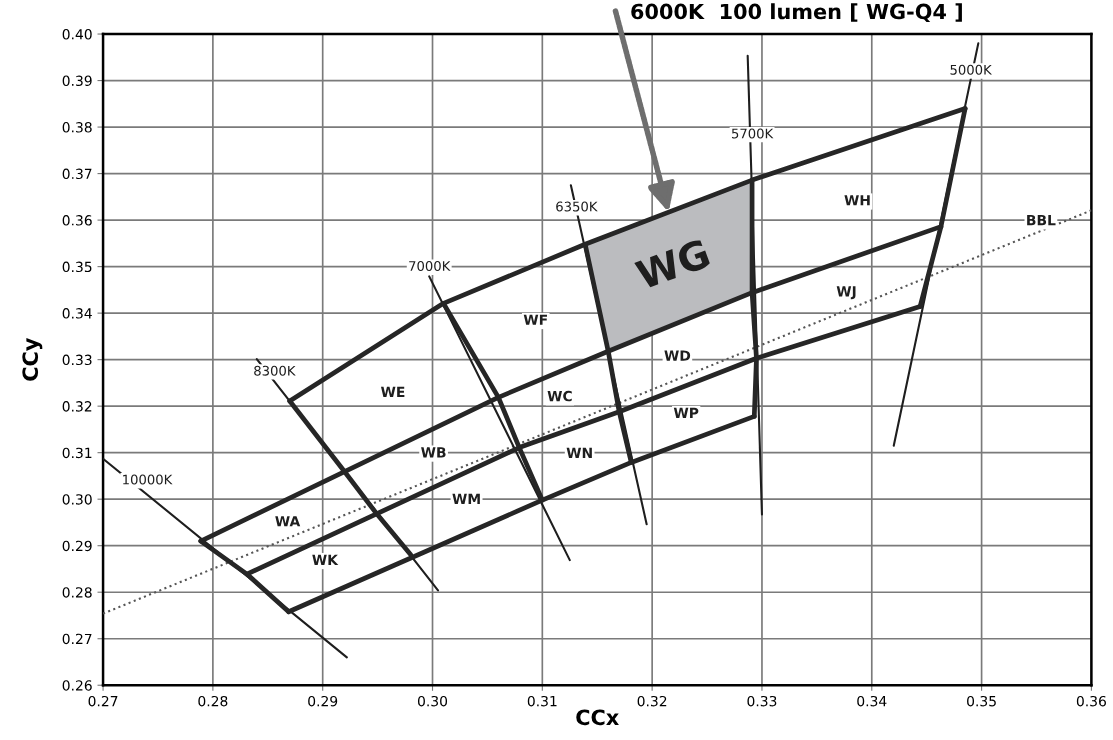  I want to click on annotation: WF, so click(535, 319).